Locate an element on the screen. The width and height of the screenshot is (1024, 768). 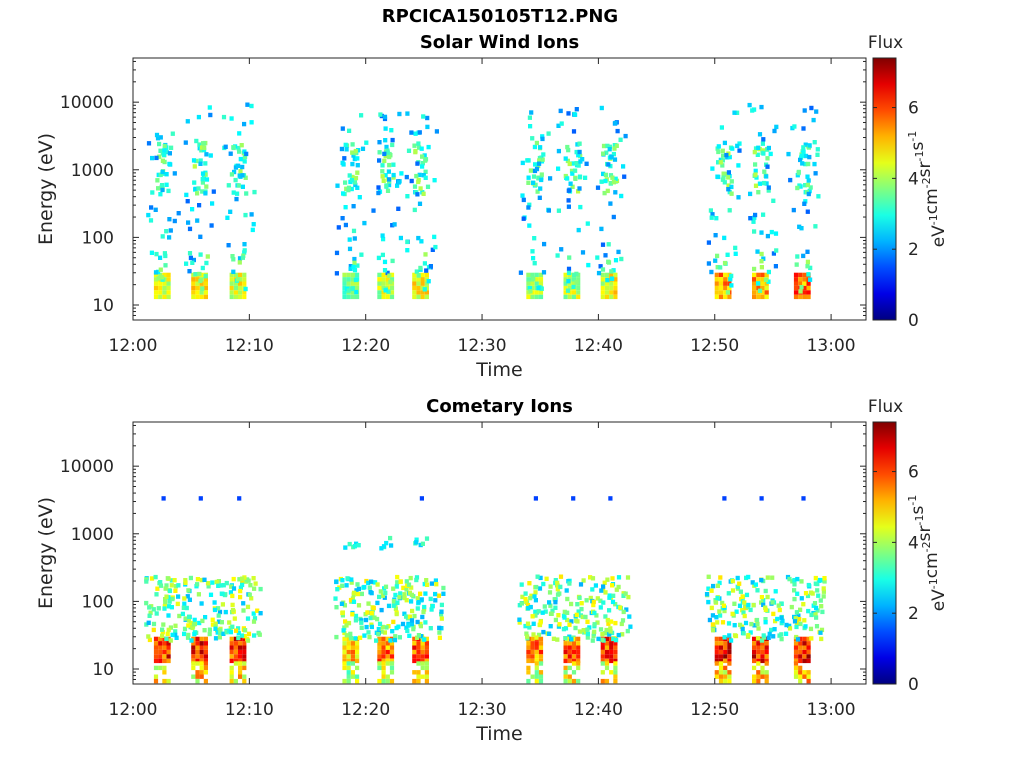
colorbar-tick-label: 6 is located at coordinates (913, 109).